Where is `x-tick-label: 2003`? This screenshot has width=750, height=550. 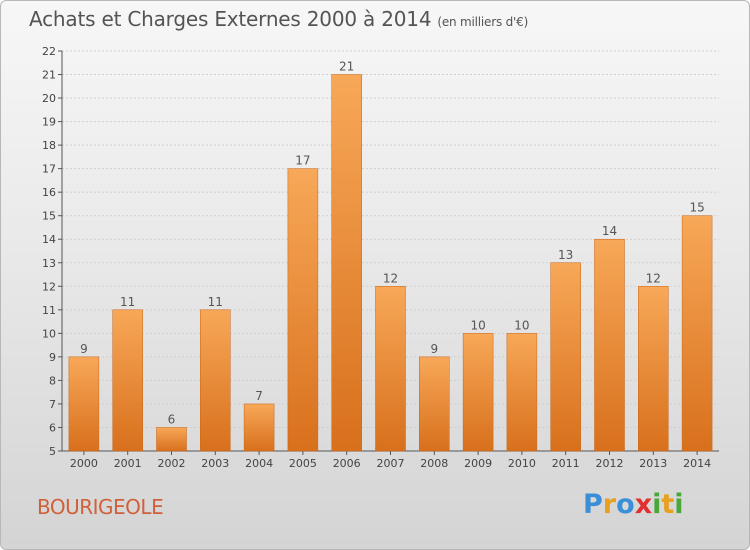
x-tick-label: 2003 is located at coordinates (215, 463).